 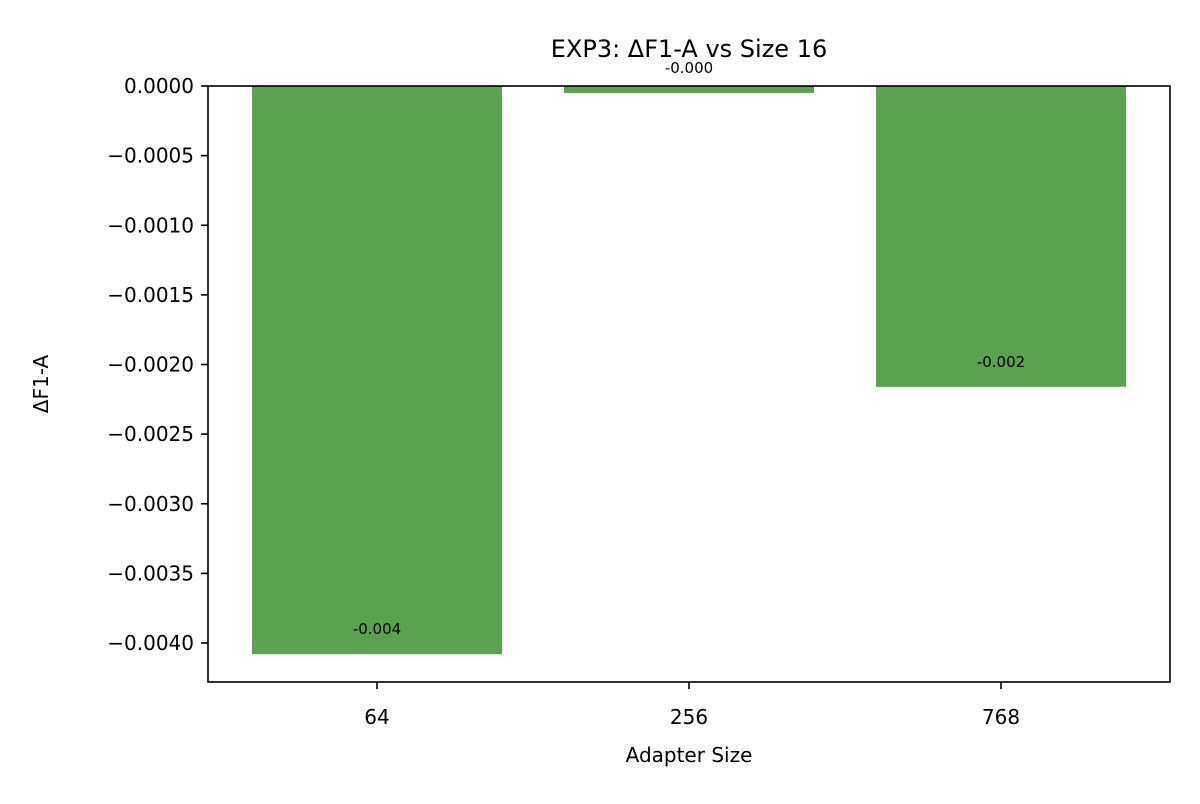 I want to click on y-tick-label: −0.0025, so click(x=150, y=434).